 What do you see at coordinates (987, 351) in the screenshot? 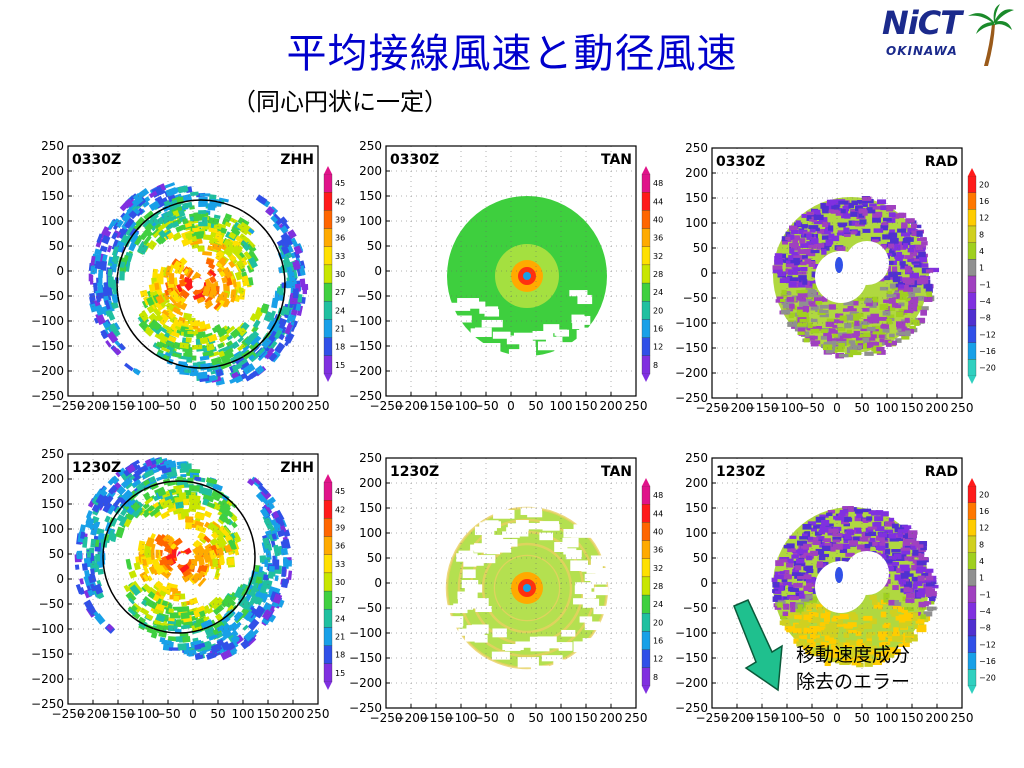
I see `colorbar-label: −16` at bounding box center [987, 351].